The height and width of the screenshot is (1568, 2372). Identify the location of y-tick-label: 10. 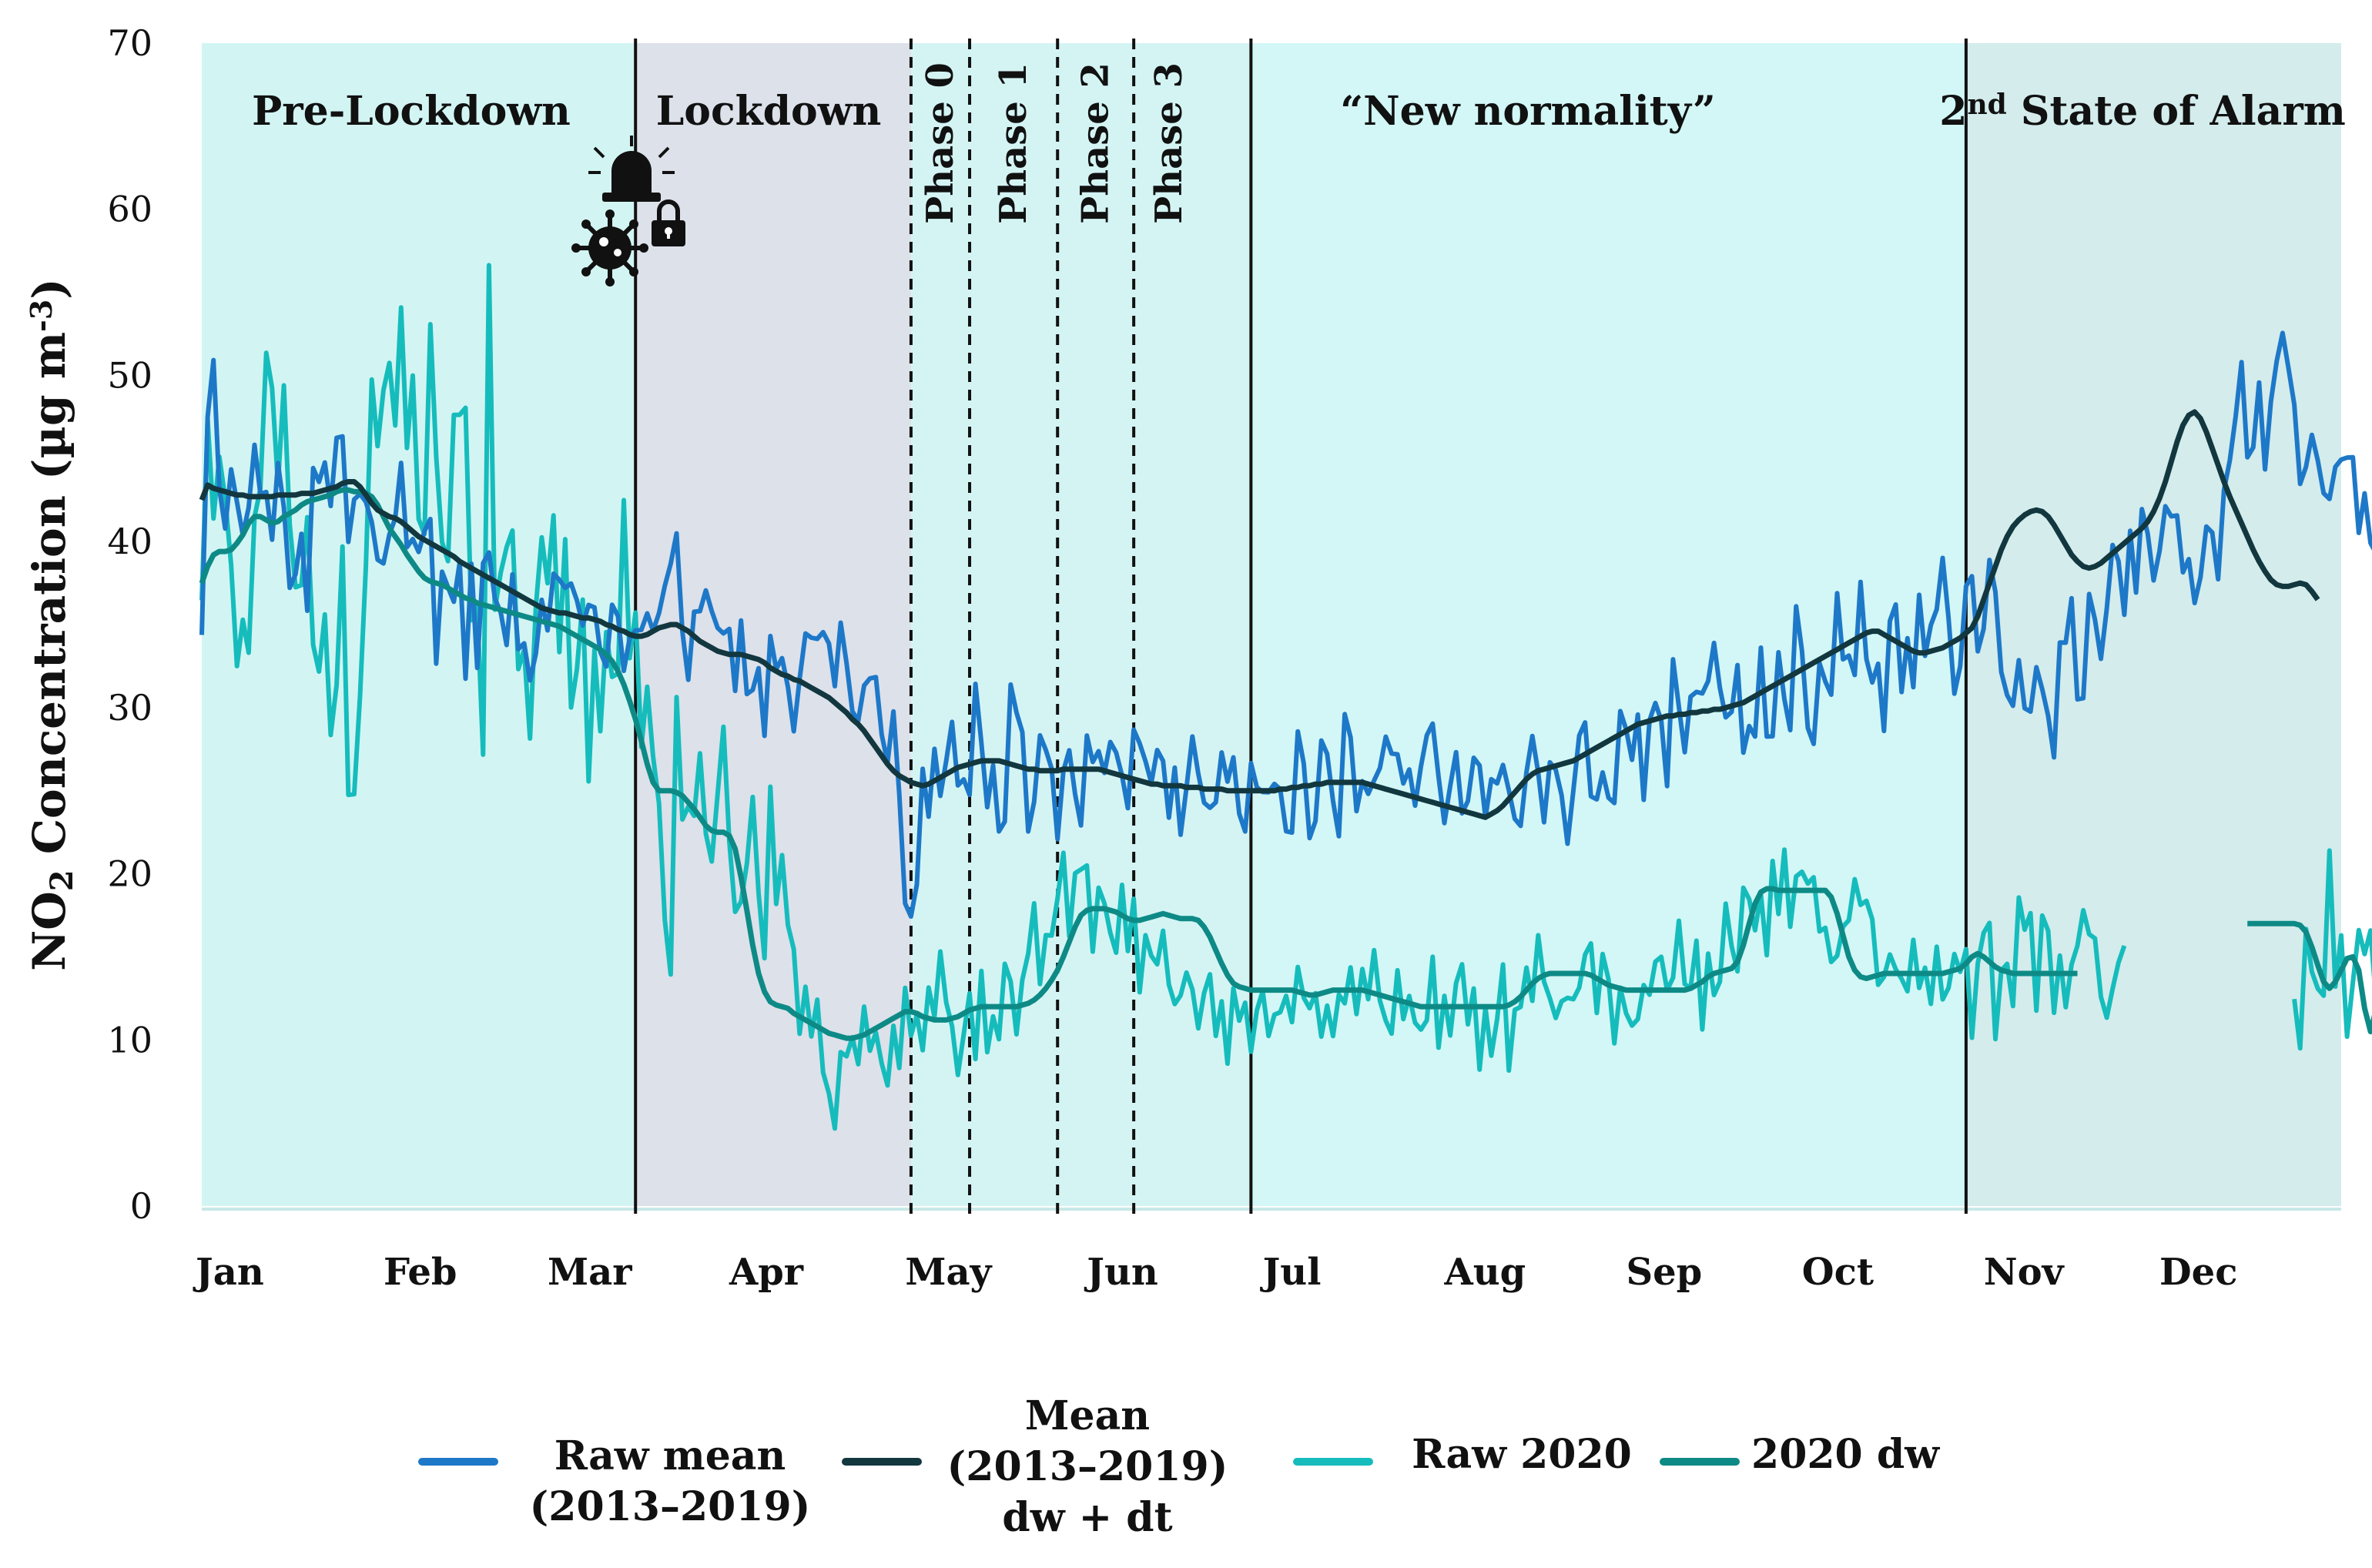
(129, 1040).